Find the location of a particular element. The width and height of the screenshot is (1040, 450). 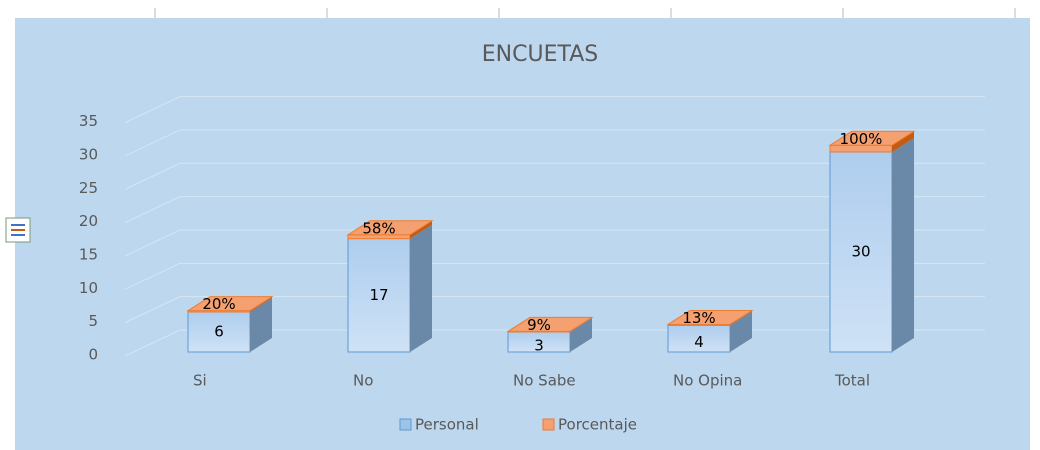

data-label: 17 is located at coordinates (378, 295).